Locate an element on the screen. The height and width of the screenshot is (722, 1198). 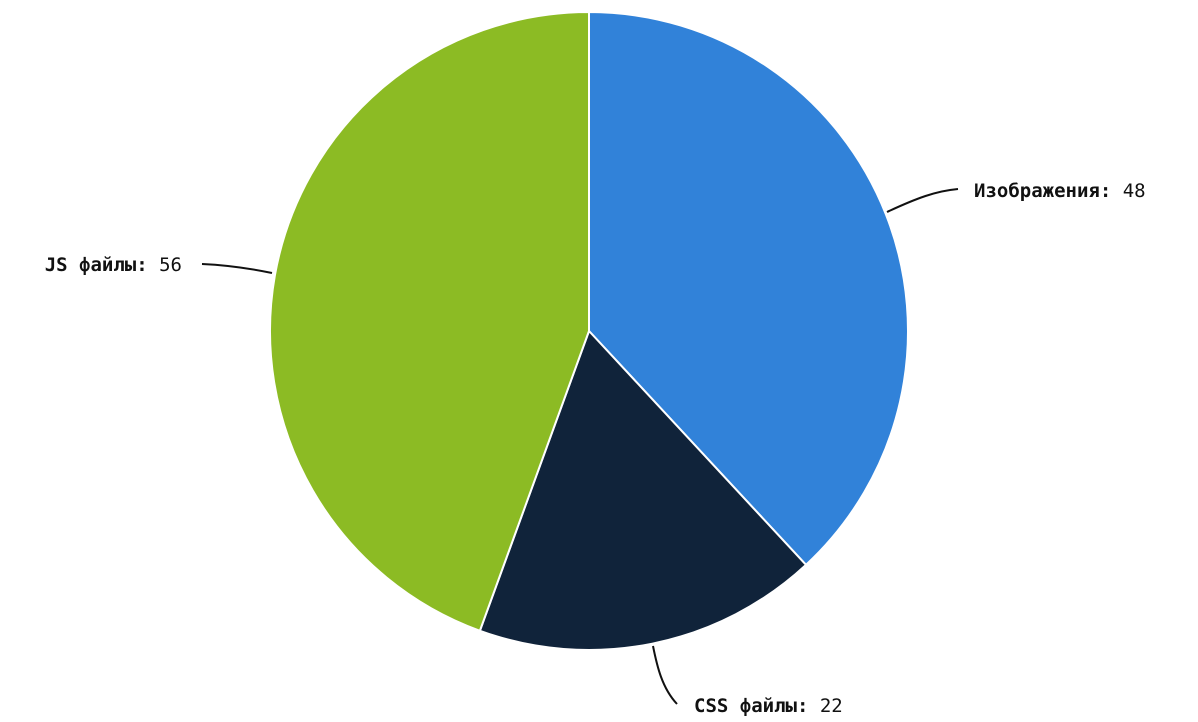
slice-label-изображения: Изображения: 48 is located at coordinates (1060, 191).